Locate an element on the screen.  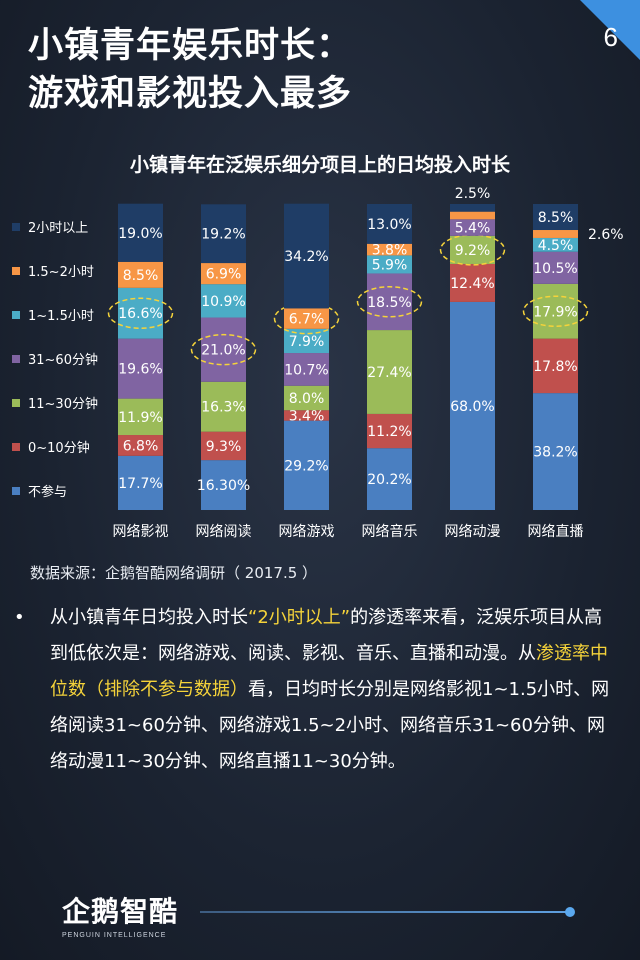
data-label: 17.8% is located at coordinates (555, 367).